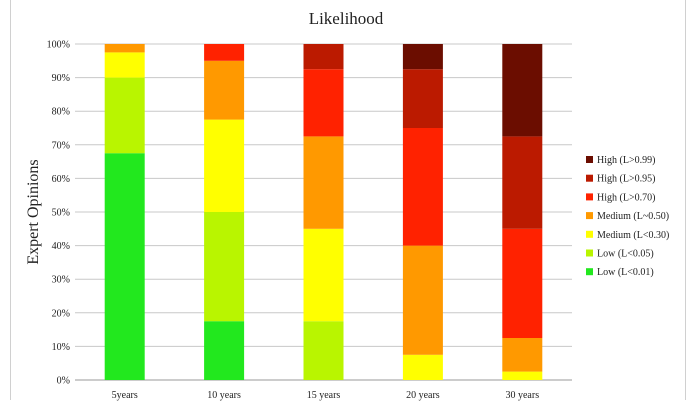 This screenshot has width=697, height=403. What do you see at coordinates (633, 216) in the screenshot?
I see `legend-label: Medium (L~0.50)` at bounding box center [633, 216].